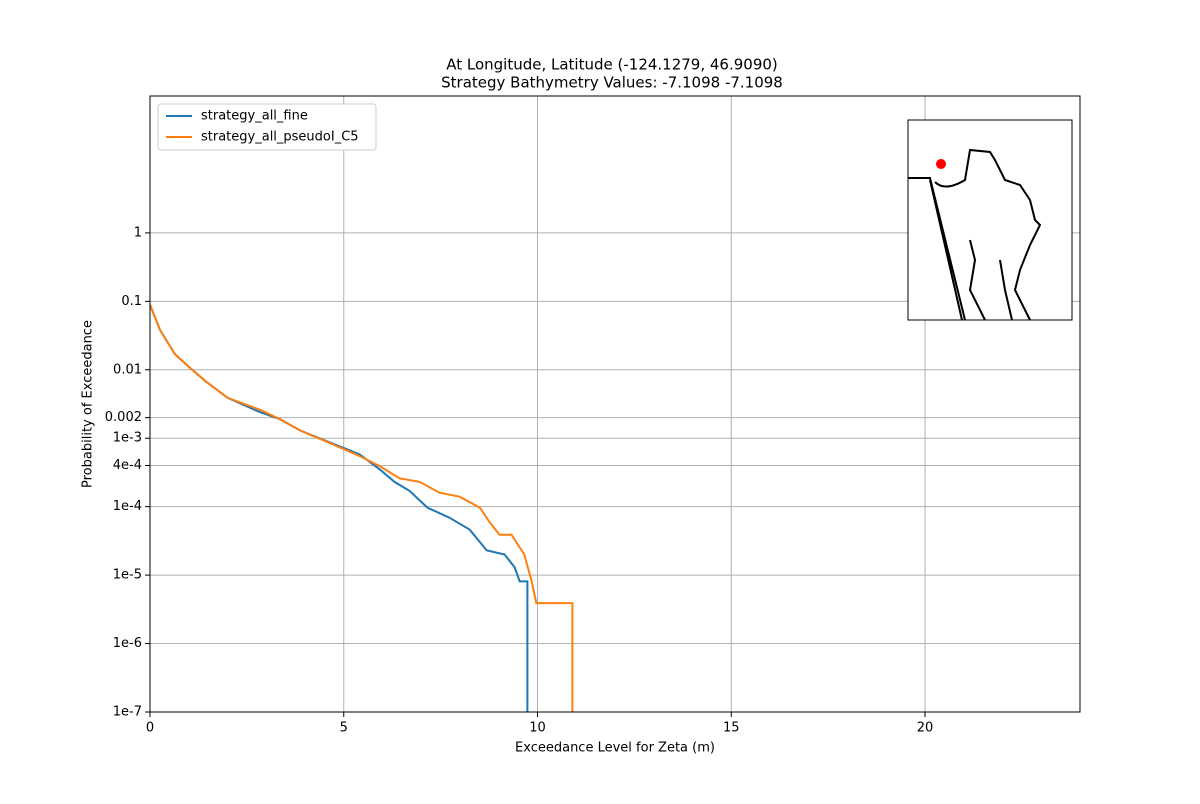  What do you see at coordinates (127, 438) in the screenshot?
I see `y-tick-label: 1e-3` at bounding box center [127, 438].